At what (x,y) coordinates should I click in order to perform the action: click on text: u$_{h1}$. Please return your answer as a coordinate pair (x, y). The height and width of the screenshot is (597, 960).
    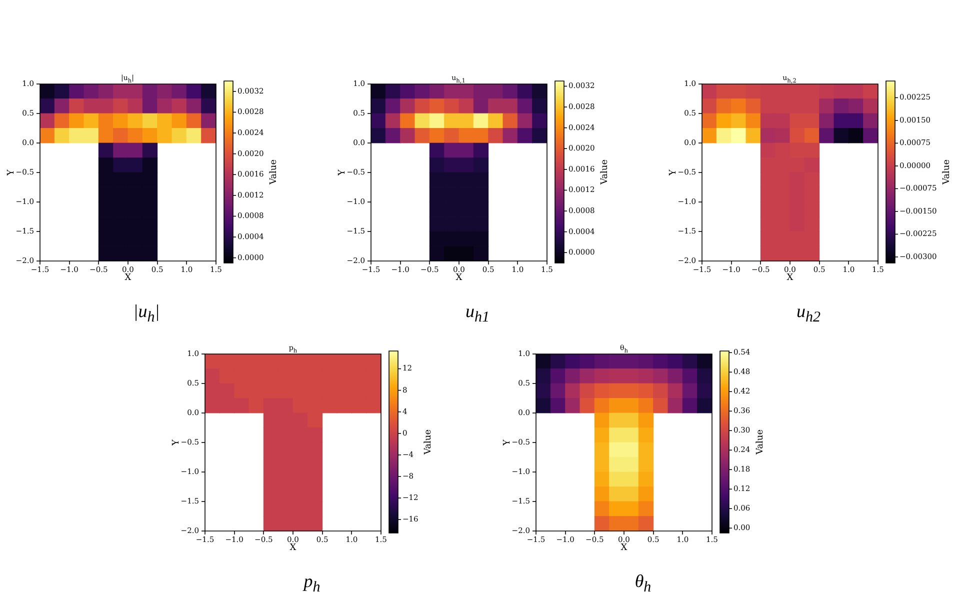
    Looking at the image, I should click on (477, 314).